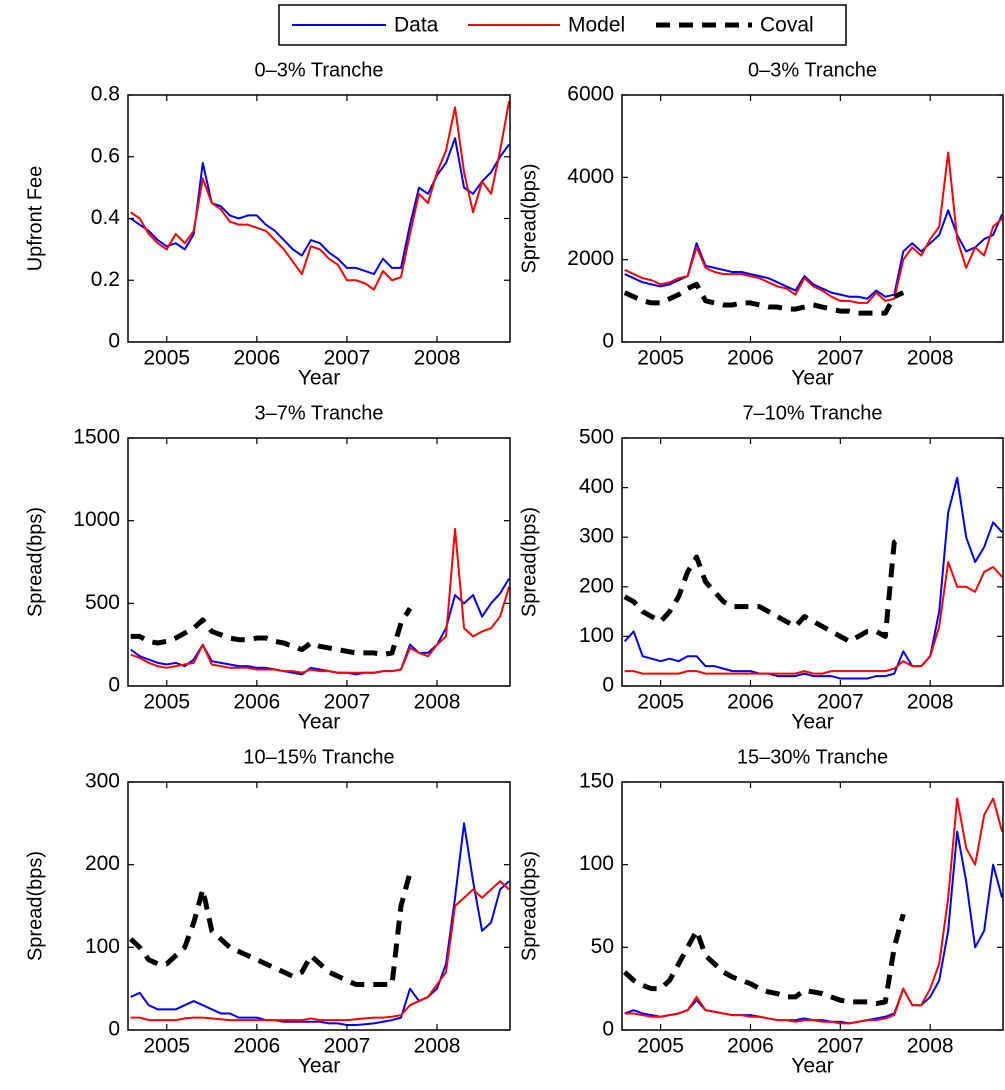 The image size is (1005, 1090). What do you see at coordinates (35, 219) in the screenshot?
I see `y-axis-label: Upfront Fee` at bounding box center [35, 219].